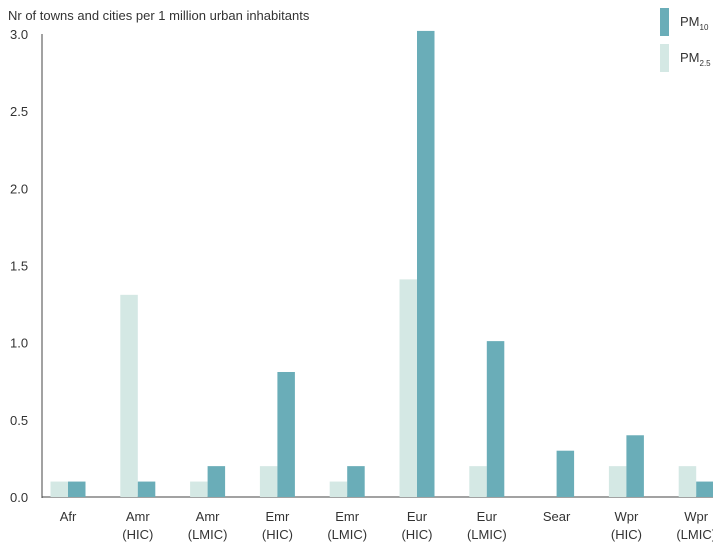  I want to click on y-tick-label: 1.0, so click(19, 343).